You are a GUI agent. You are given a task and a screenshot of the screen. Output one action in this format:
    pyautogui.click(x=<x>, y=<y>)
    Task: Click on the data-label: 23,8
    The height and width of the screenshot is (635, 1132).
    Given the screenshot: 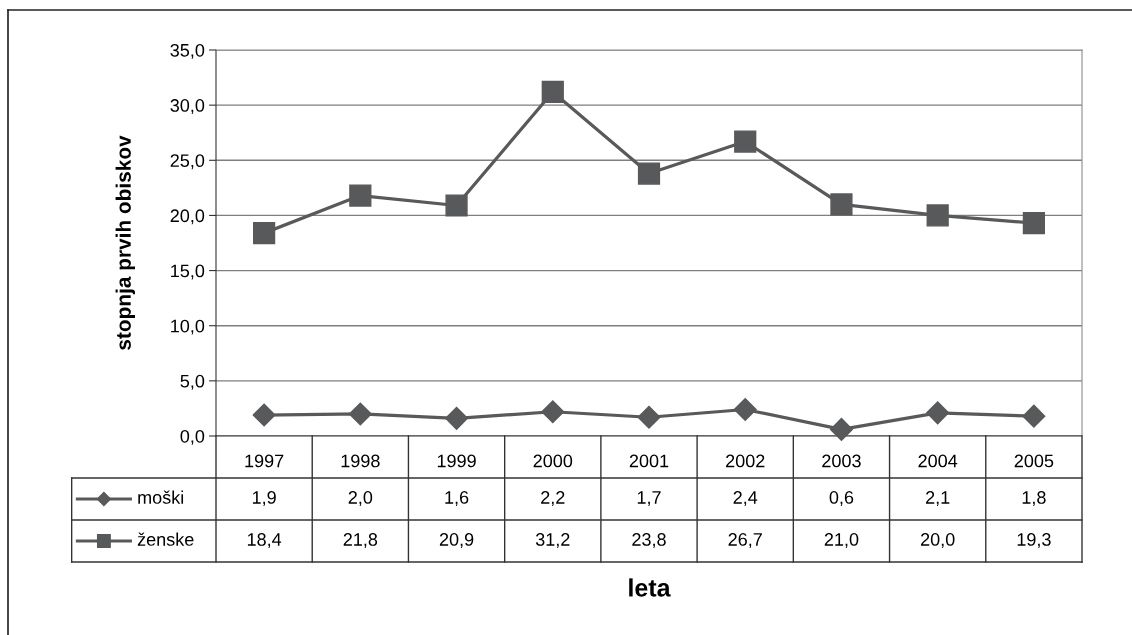 What is the action you would take?
    pyautogui.click(x=649, y=540)
    